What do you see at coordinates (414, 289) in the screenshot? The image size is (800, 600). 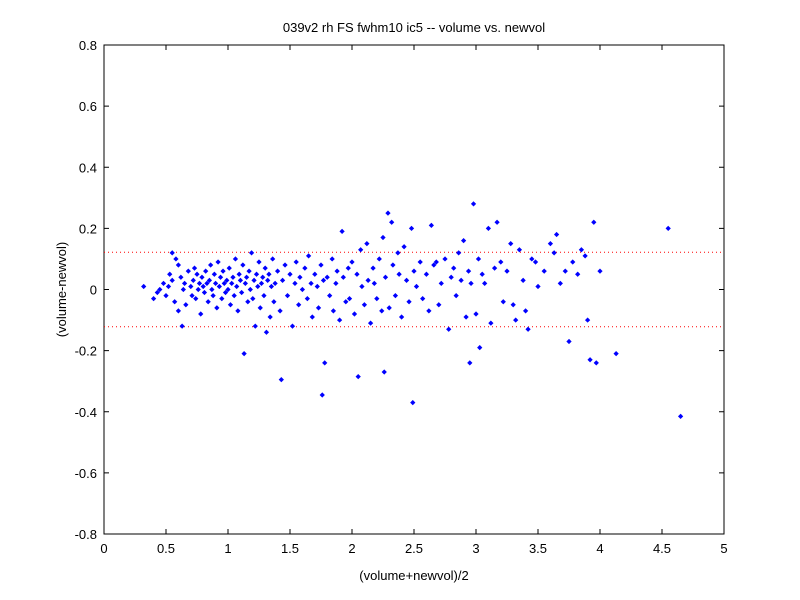 I see `reference-lines` at bounding box center [414, 289].